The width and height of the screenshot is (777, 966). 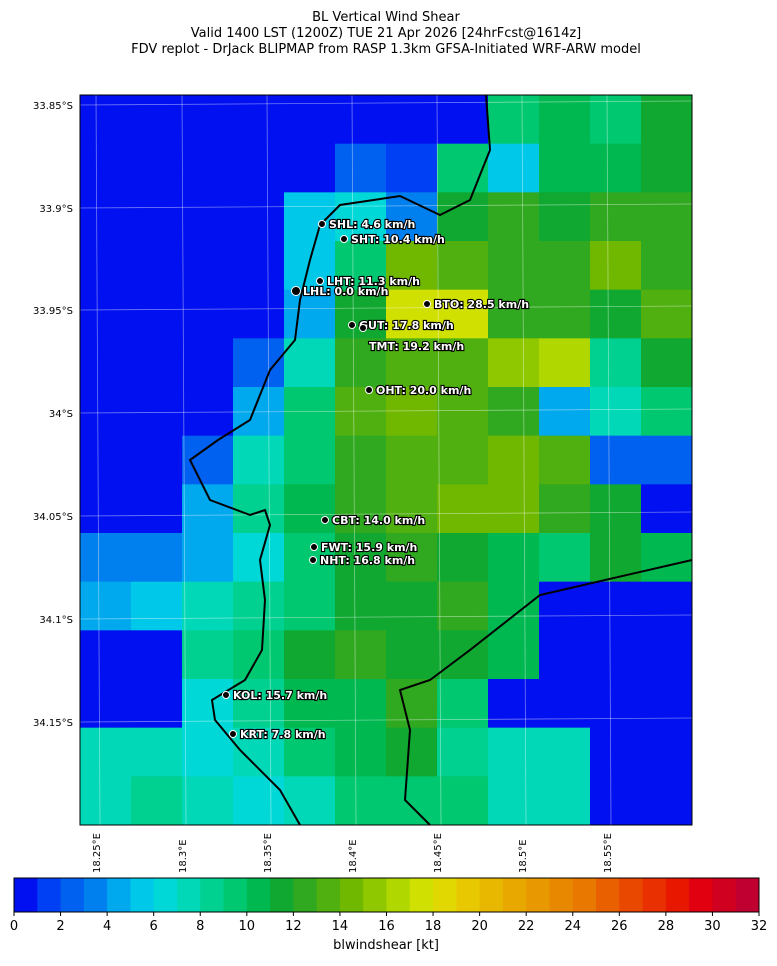 What do you see at coordinates (759, 926) in the screenshot?
I see `colorbar-tick-label: 32` at bounding box center [759, 926].